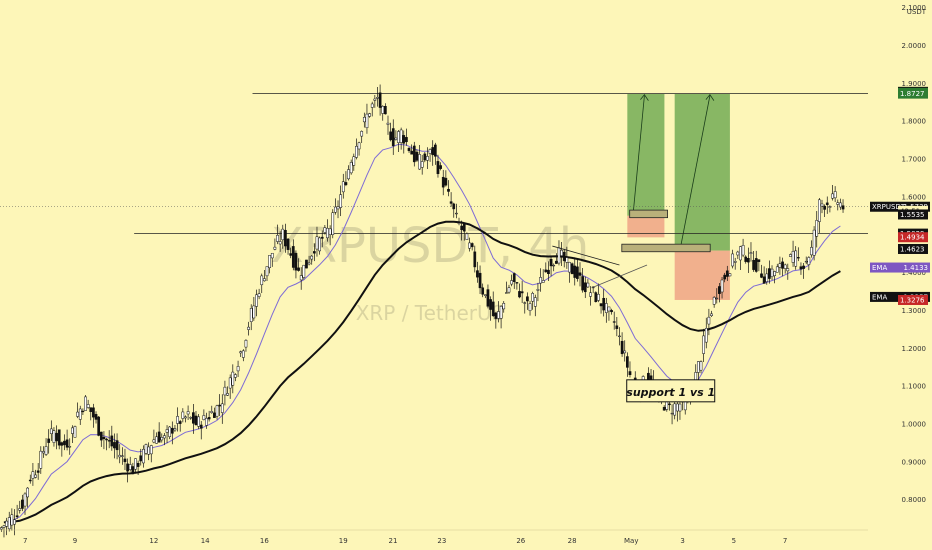 This screenshot has height=550, width=932. Describe the element at coordinates (916, 268) in the screenshot. I see `price-tag-value: 1.4133` at that location.